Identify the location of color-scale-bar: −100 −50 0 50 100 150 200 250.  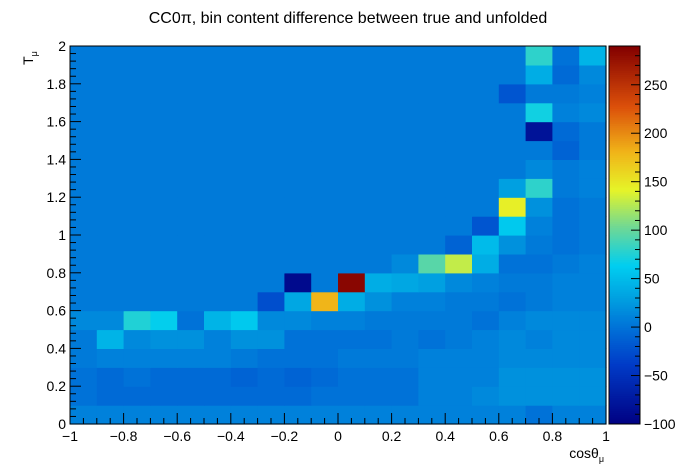
(642, 238).